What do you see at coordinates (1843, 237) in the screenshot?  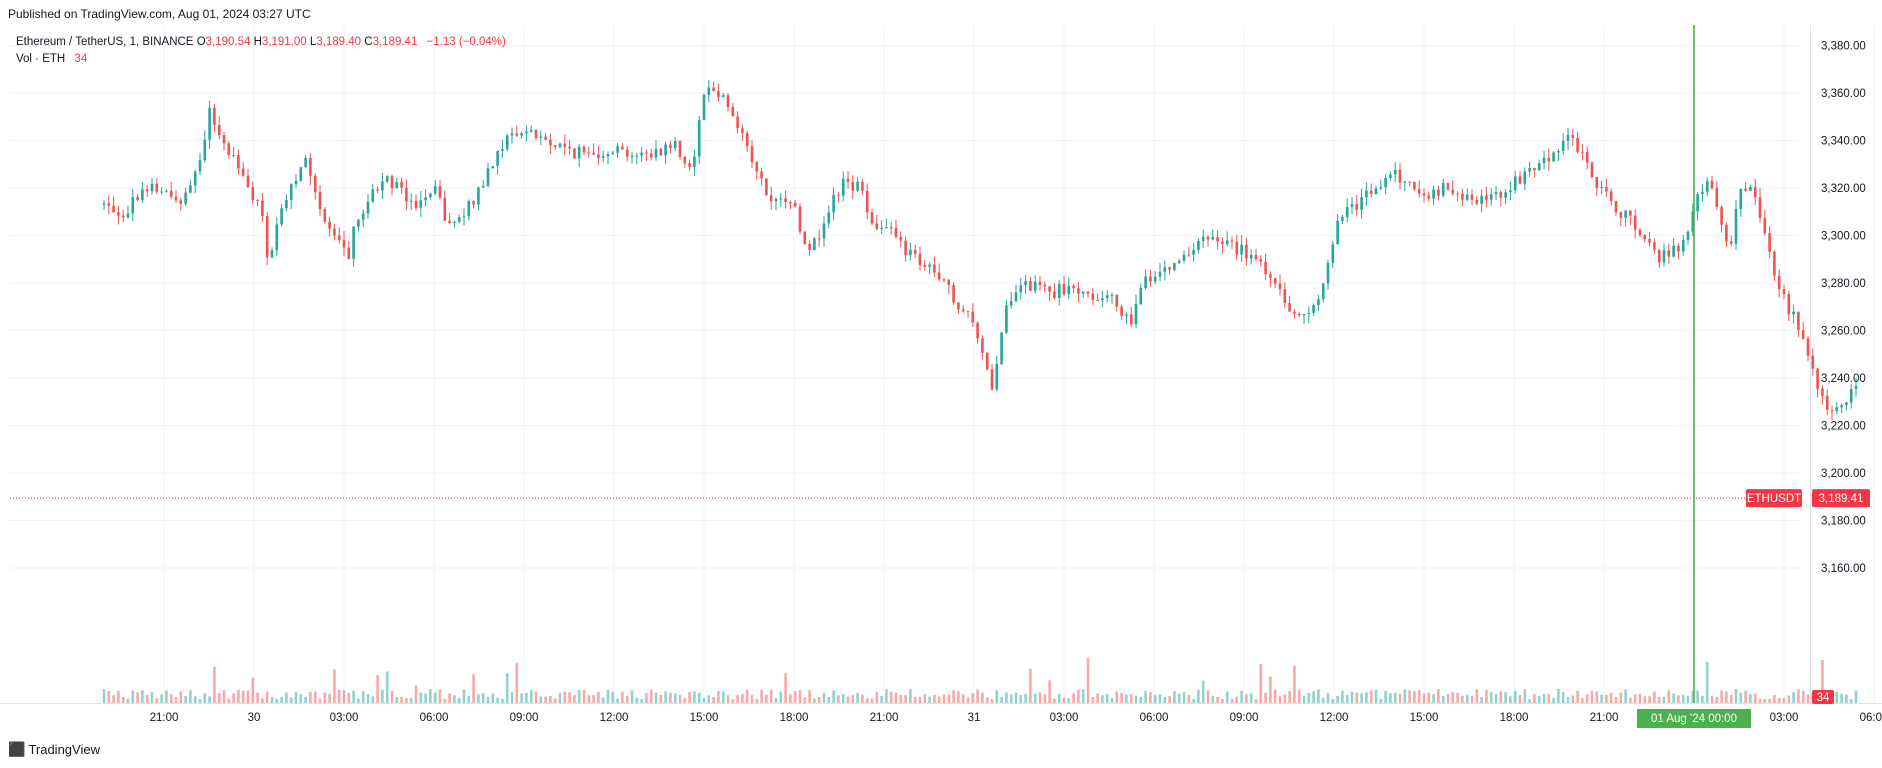 I see `y-tick-label: 3,300.00` at bounding box center [1843, 237].